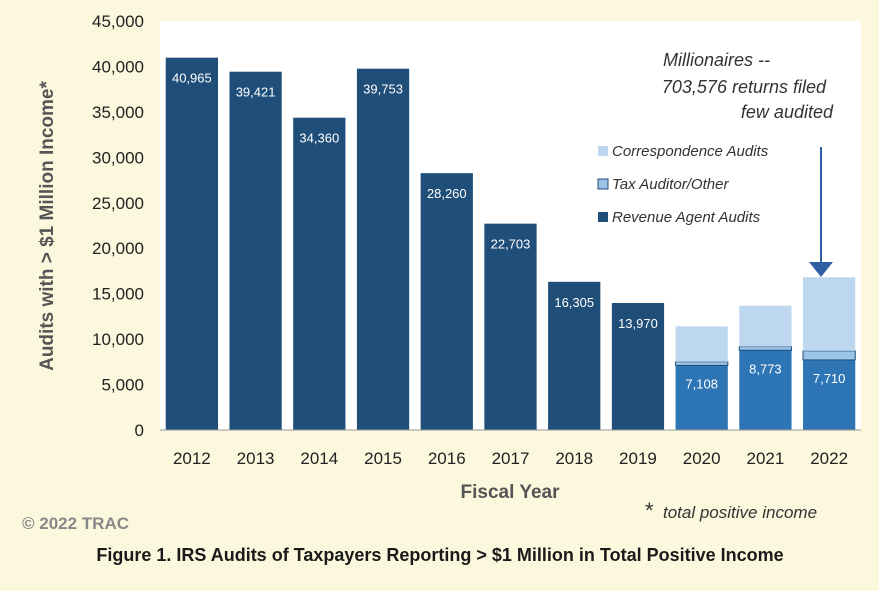  I want to click on x-tick-label: 2017, so click(511, 458).